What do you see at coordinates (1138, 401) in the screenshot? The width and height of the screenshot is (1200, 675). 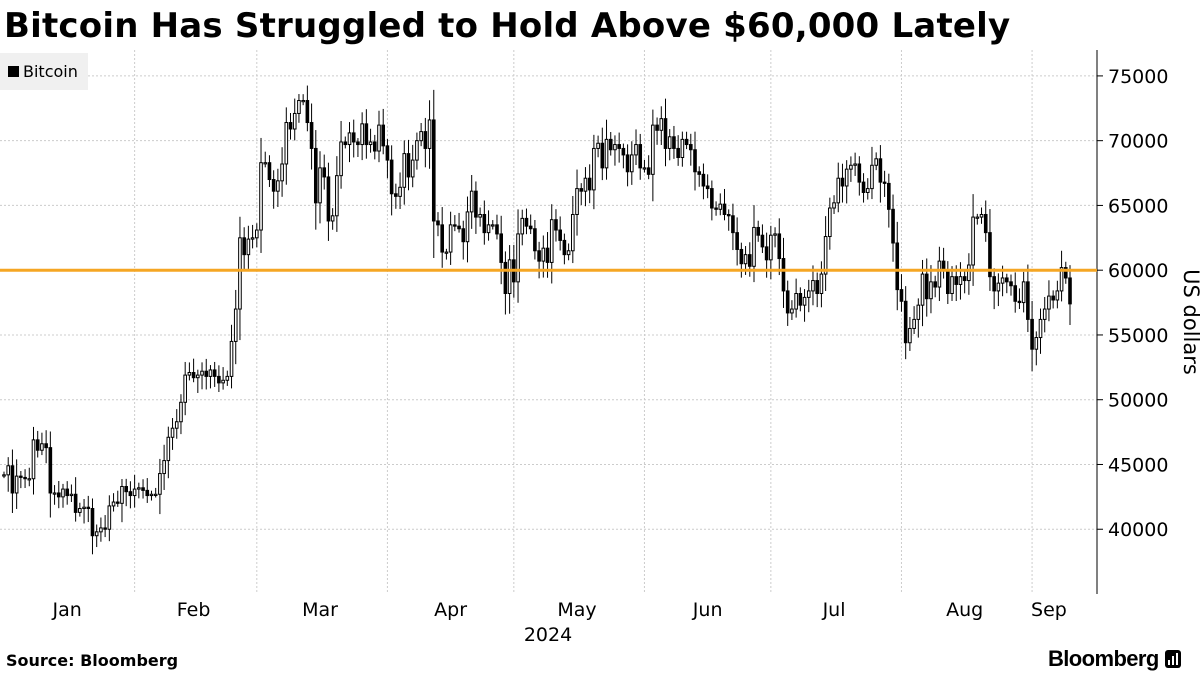 I see `y-tick-label: 50000` at bounding box center [1138, 401].